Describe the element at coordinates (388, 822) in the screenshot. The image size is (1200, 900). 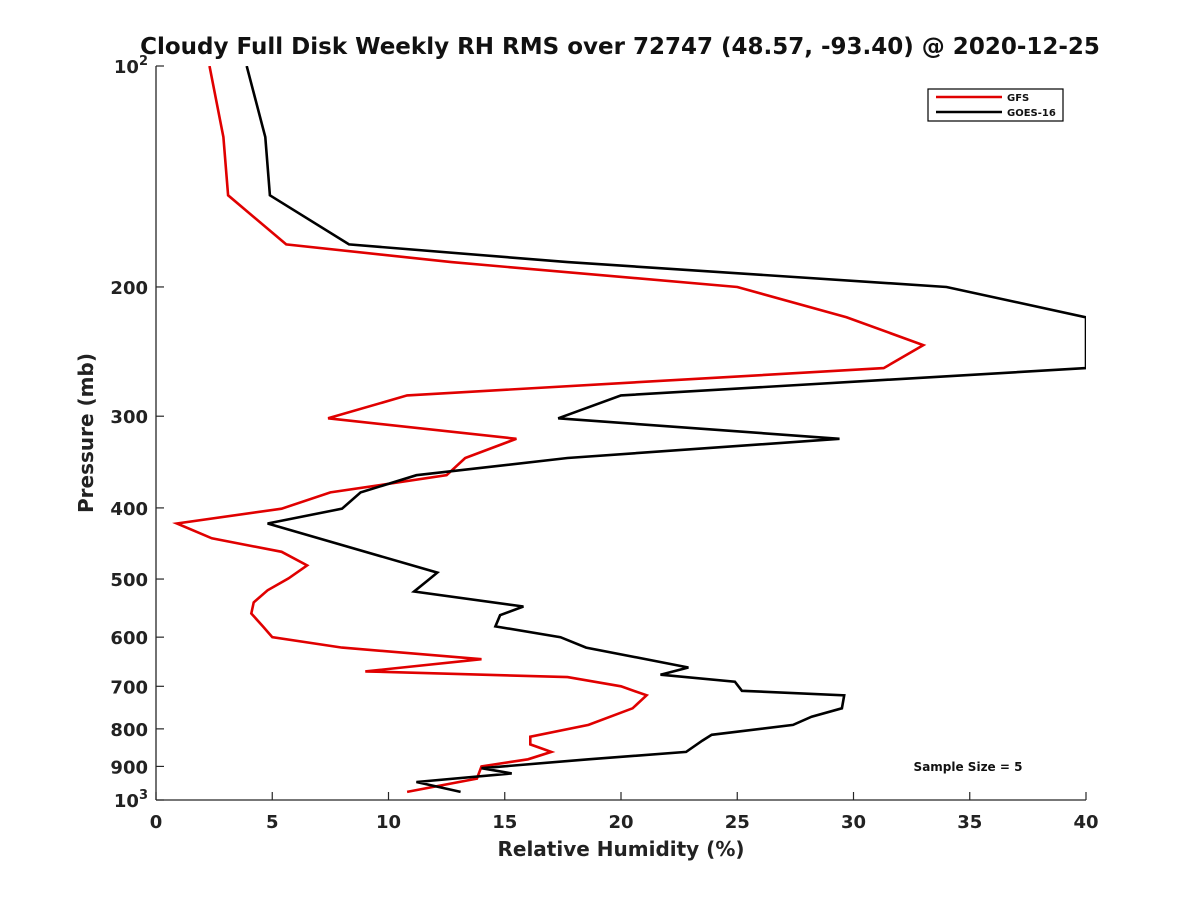
I see `x-tick-label: 10` at that location.